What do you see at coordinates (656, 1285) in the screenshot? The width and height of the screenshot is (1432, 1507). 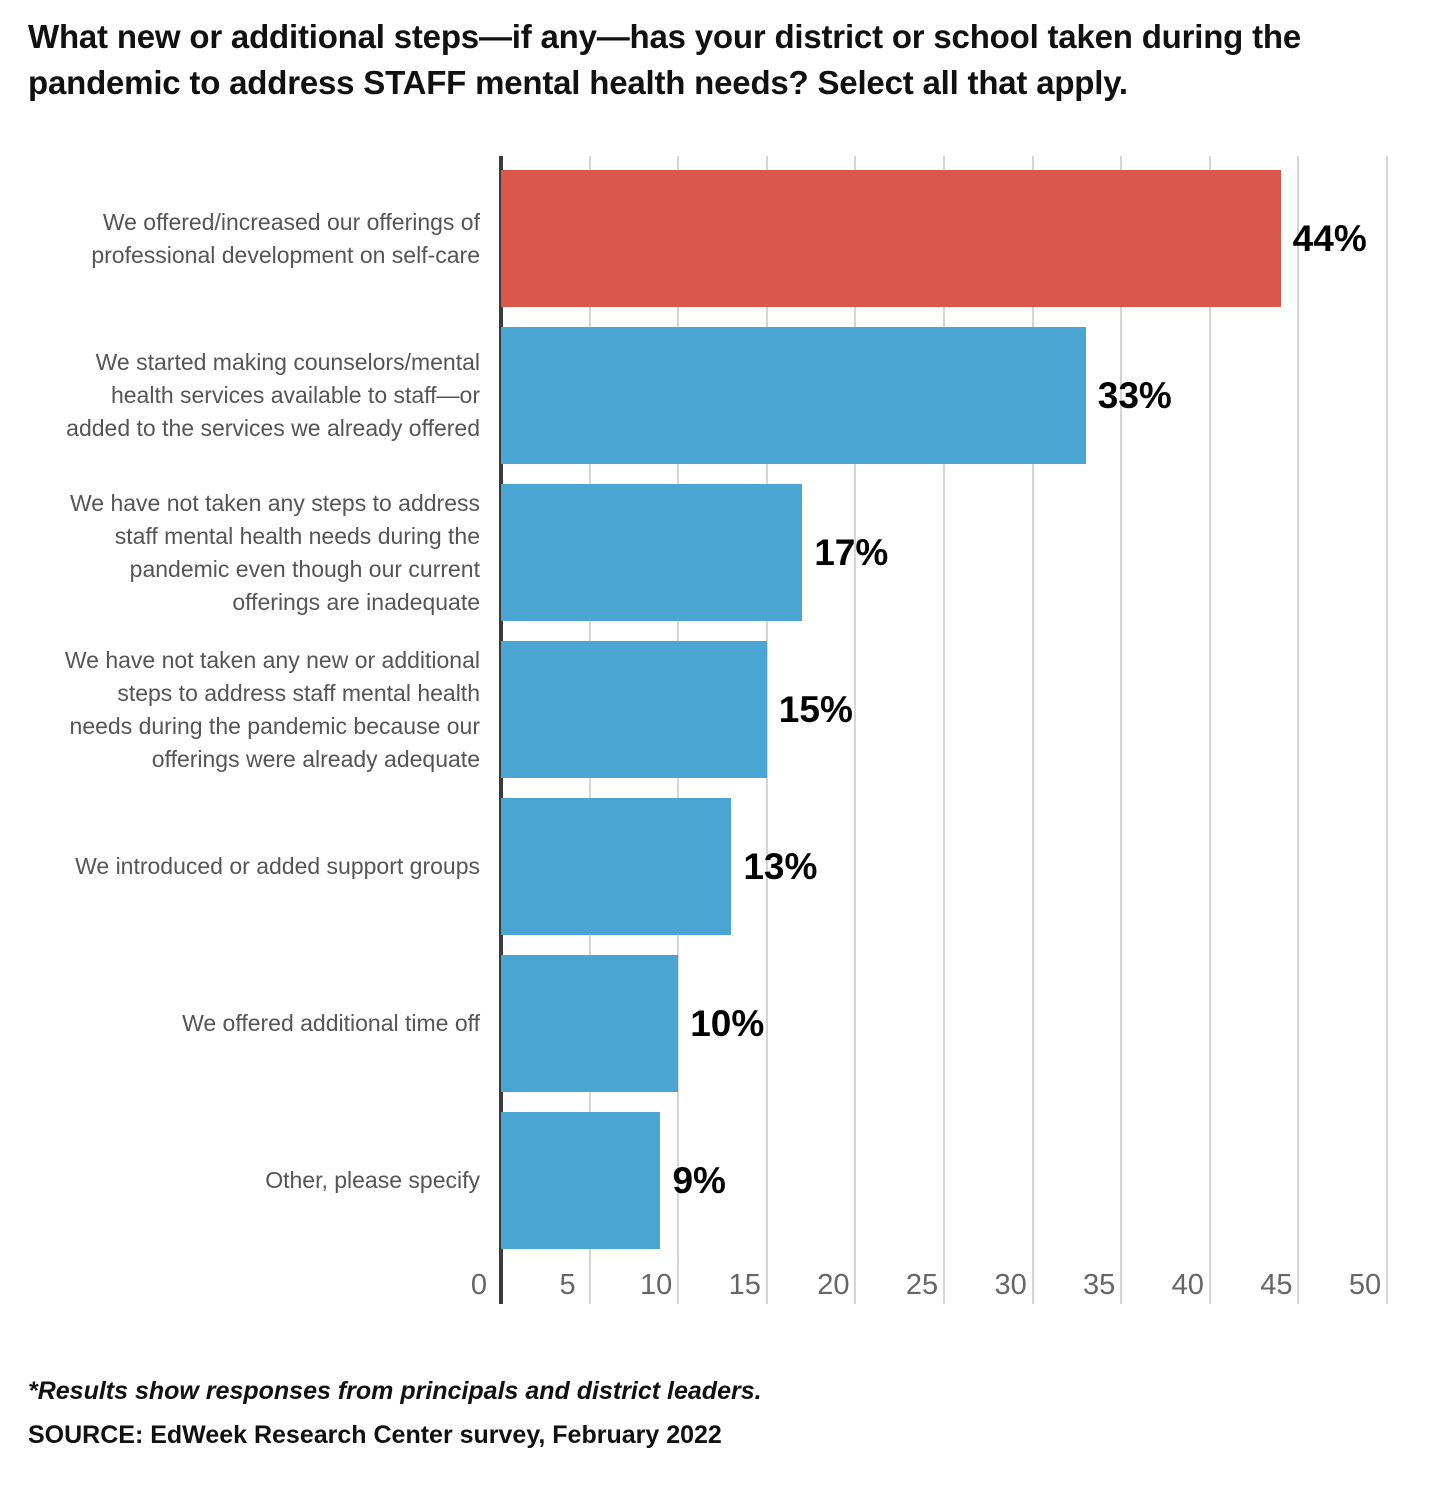 I see `x-tick-label: 10` at bounding box center [656, 1285].